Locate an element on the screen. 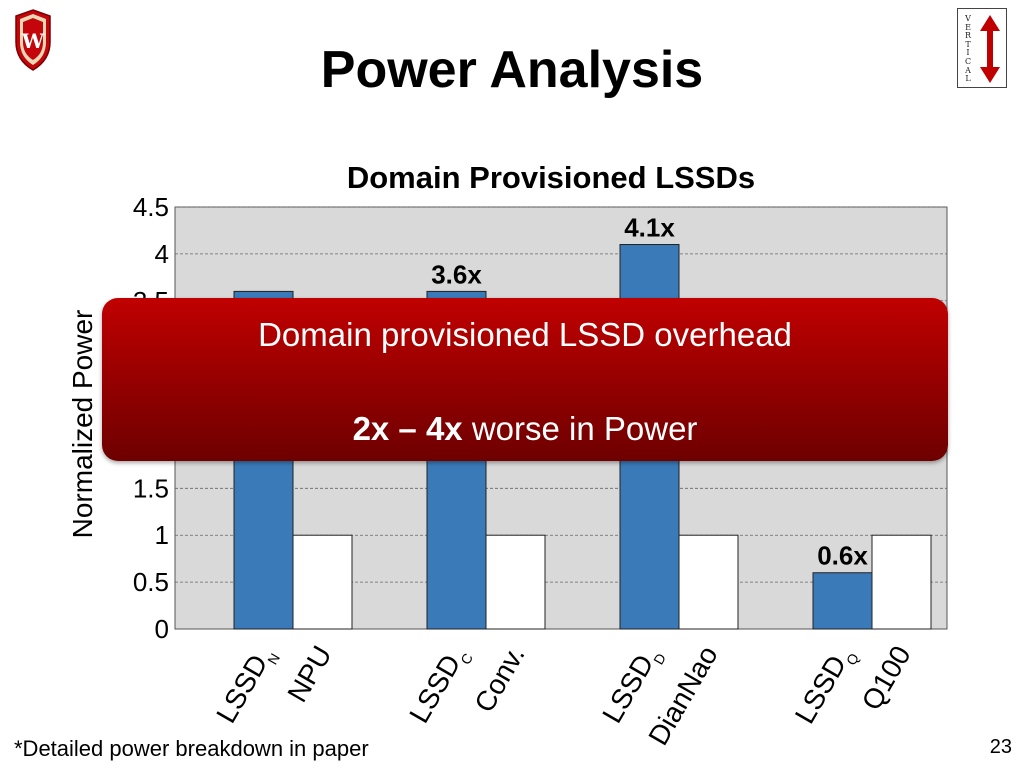  vertical-logo-letter: E is located at coordinates (968, 27).